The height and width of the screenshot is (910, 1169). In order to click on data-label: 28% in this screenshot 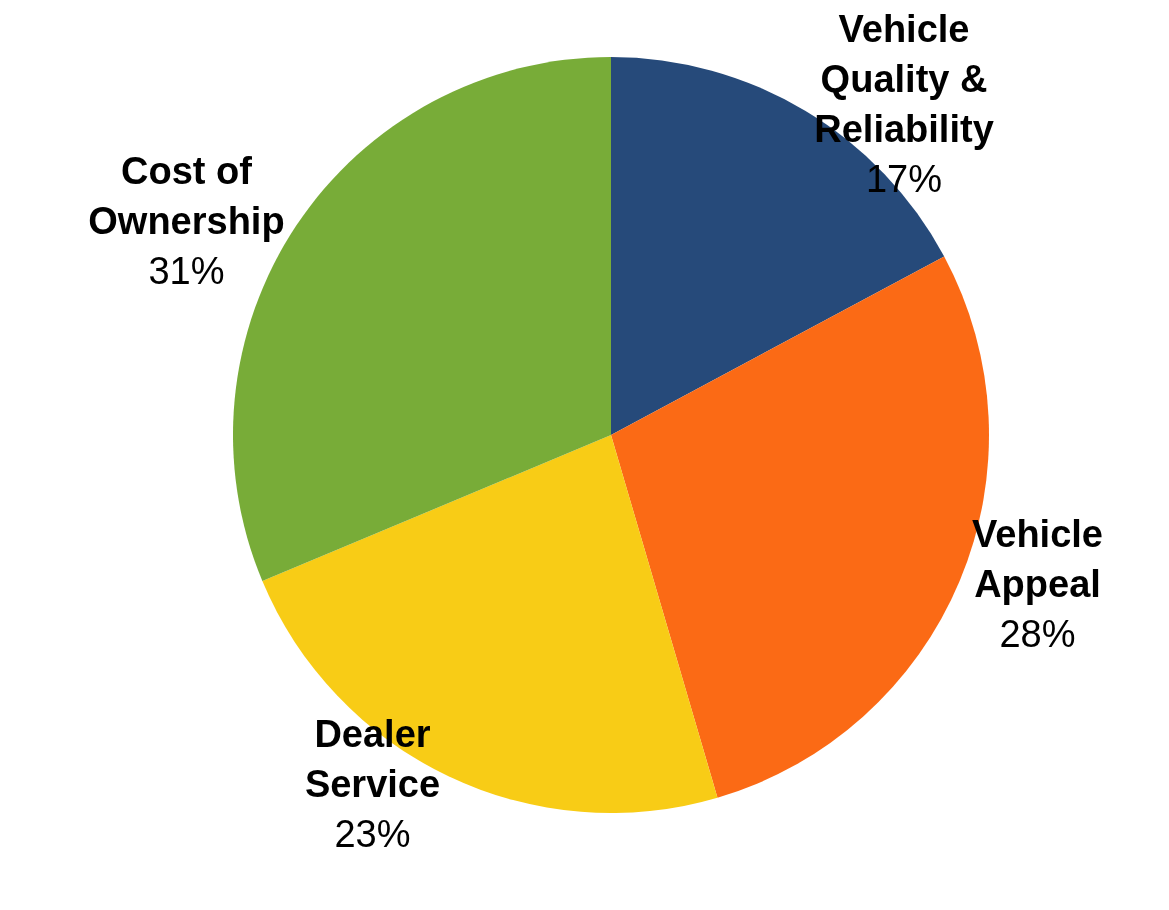, I will do `click(1037, 634)`.